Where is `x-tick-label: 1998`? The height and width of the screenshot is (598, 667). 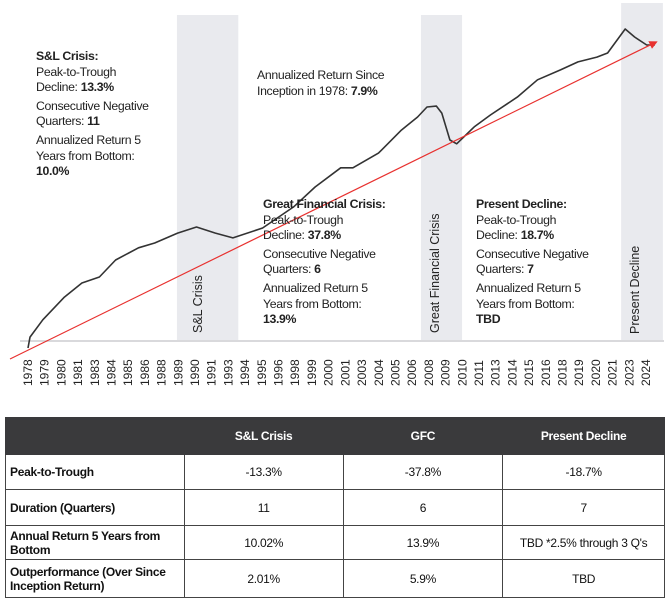 x-tick-label: 1998 is located at coordinates (295, 372).